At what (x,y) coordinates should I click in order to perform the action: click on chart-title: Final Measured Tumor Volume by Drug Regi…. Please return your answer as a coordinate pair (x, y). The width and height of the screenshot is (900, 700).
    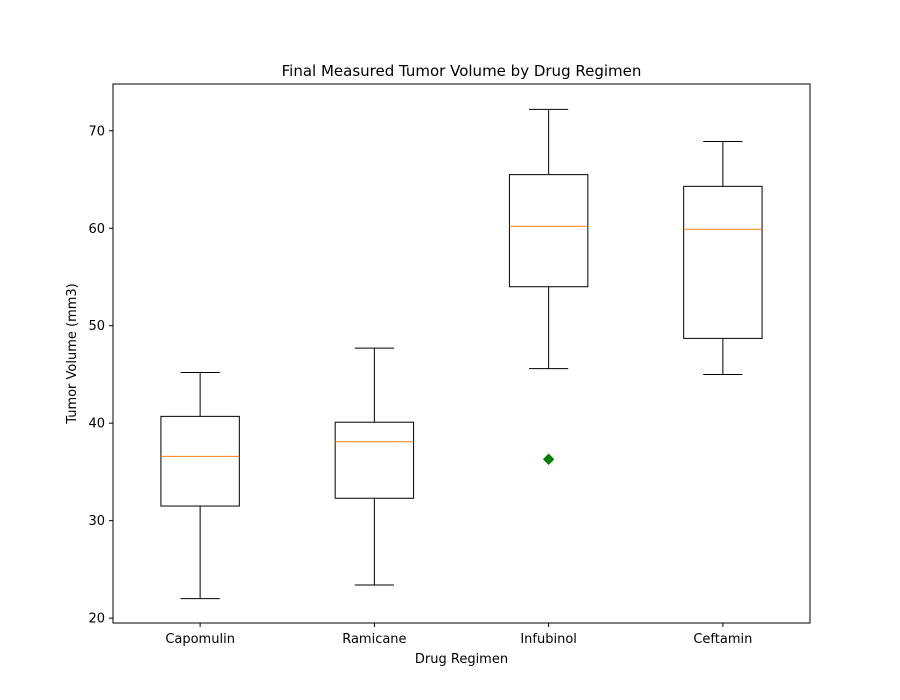
    Looking at the image, I should click on (462, 71).